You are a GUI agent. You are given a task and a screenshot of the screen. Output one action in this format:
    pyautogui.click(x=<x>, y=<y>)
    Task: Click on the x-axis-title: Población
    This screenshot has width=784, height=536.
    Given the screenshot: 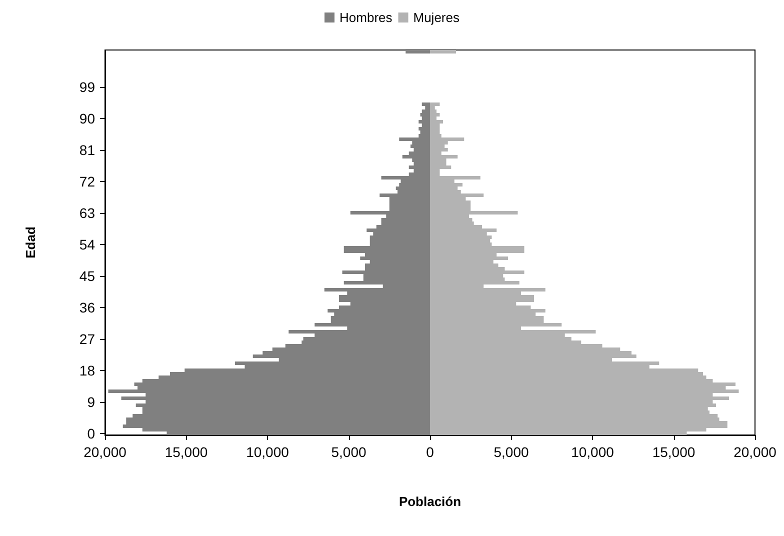 What is the action you would take?
    pyautogui.click(x=430, y=501)
    